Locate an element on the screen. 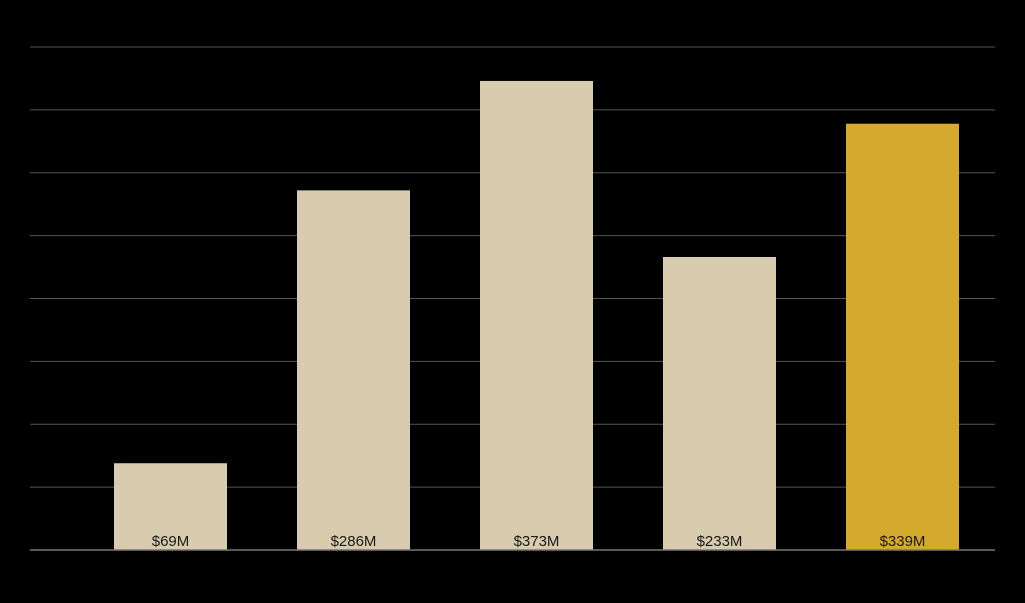 This screenshot has width=1025, height=603. data-label-3: $373M is located at coordinates (537, 541).